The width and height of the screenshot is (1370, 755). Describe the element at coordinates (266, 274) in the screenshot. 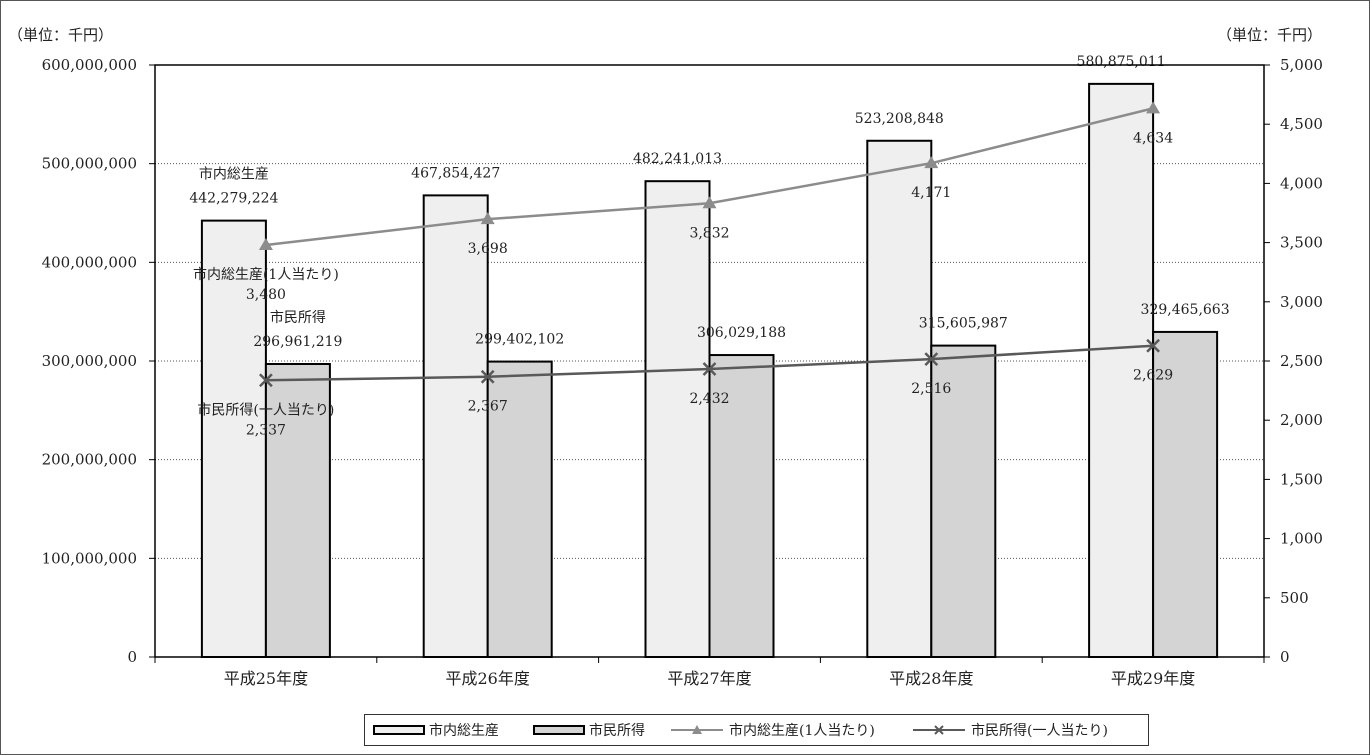

I see `data-label-series-name: 市内総生産(1人当たり)` at that location.